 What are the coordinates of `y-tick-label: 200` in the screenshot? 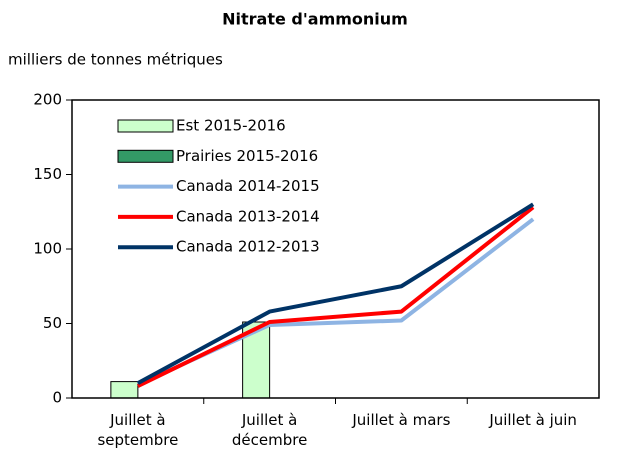 It's located at (47, 100).